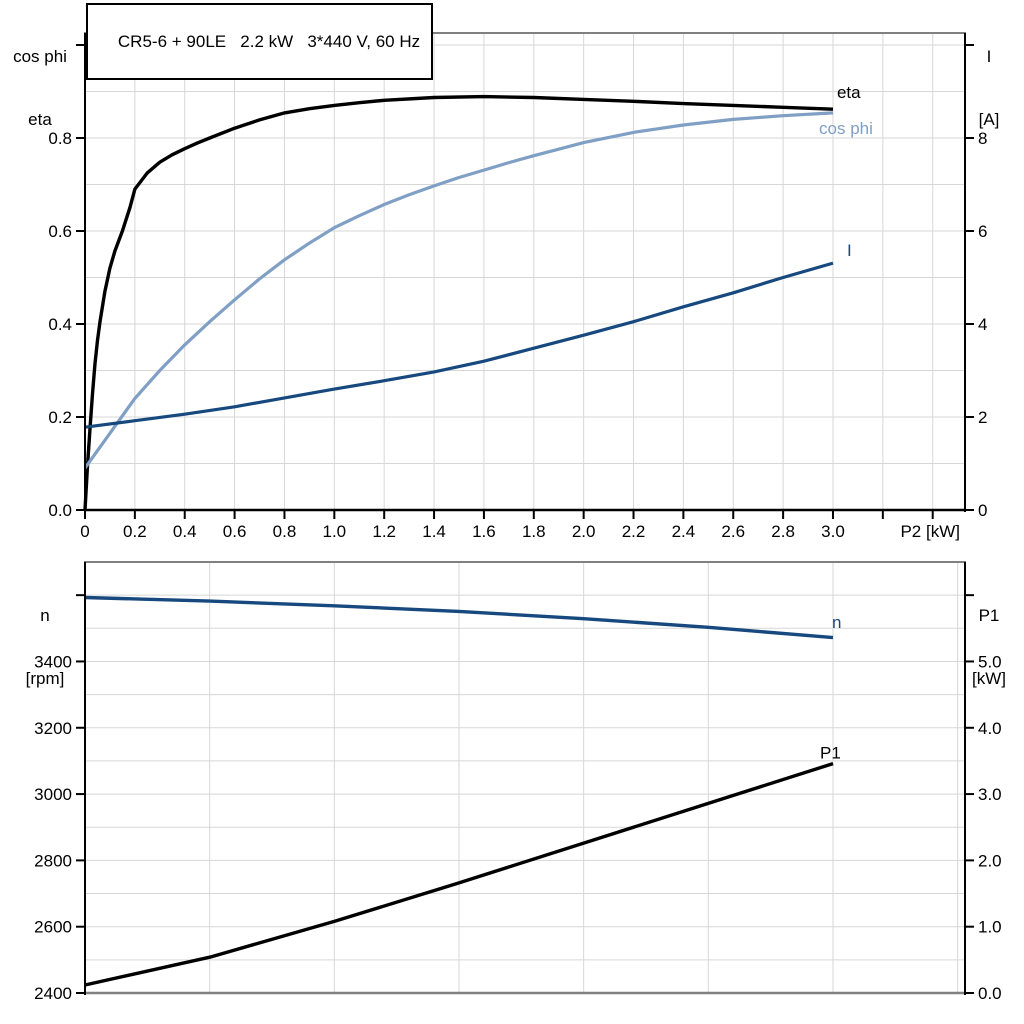 The image size is (1024, 1024). Describe the element at coordinates (982, 324) in the screenshot. I see `y-right-tick-label: 4` at that location.